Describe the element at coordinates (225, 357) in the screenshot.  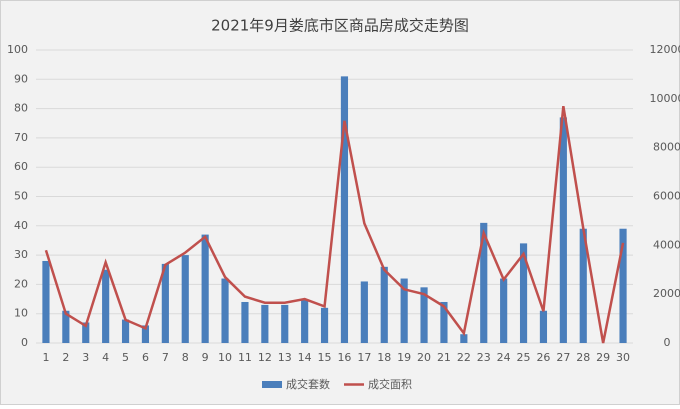
I see `x-tick-label: 10` at that location.